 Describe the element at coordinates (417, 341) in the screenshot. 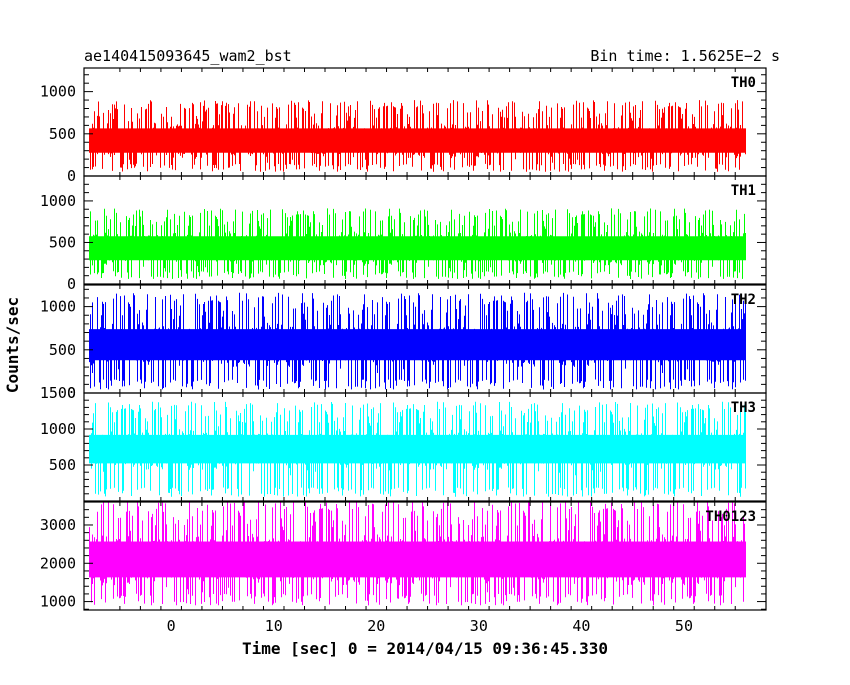

I see `series-th2` at that location.